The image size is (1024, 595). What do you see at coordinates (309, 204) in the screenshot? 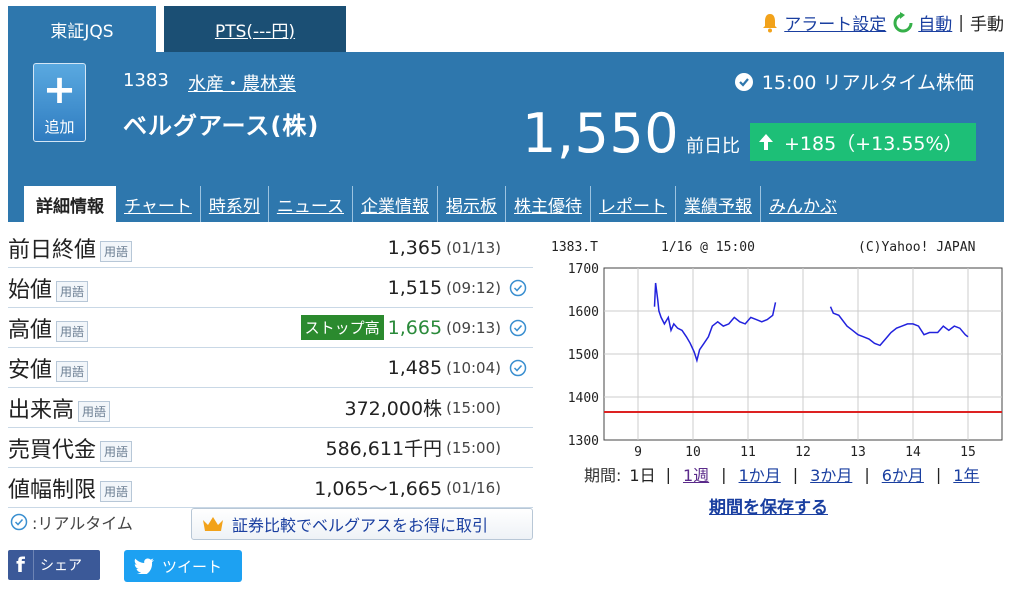
I see `subnav-news: ニュース` at bounding box center [309, 204].